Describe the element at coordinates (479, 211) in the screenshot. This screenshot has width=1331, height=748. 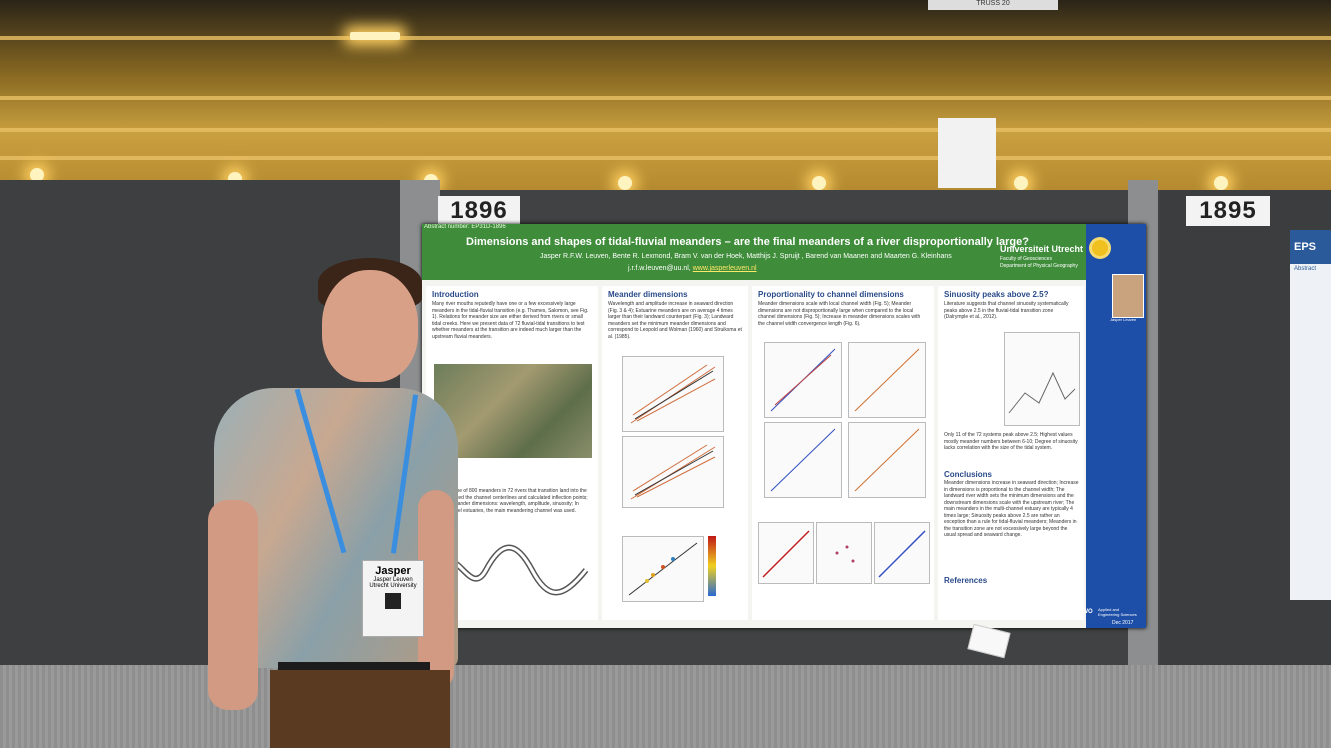
I see `booth-number-left: 1896` at that location.